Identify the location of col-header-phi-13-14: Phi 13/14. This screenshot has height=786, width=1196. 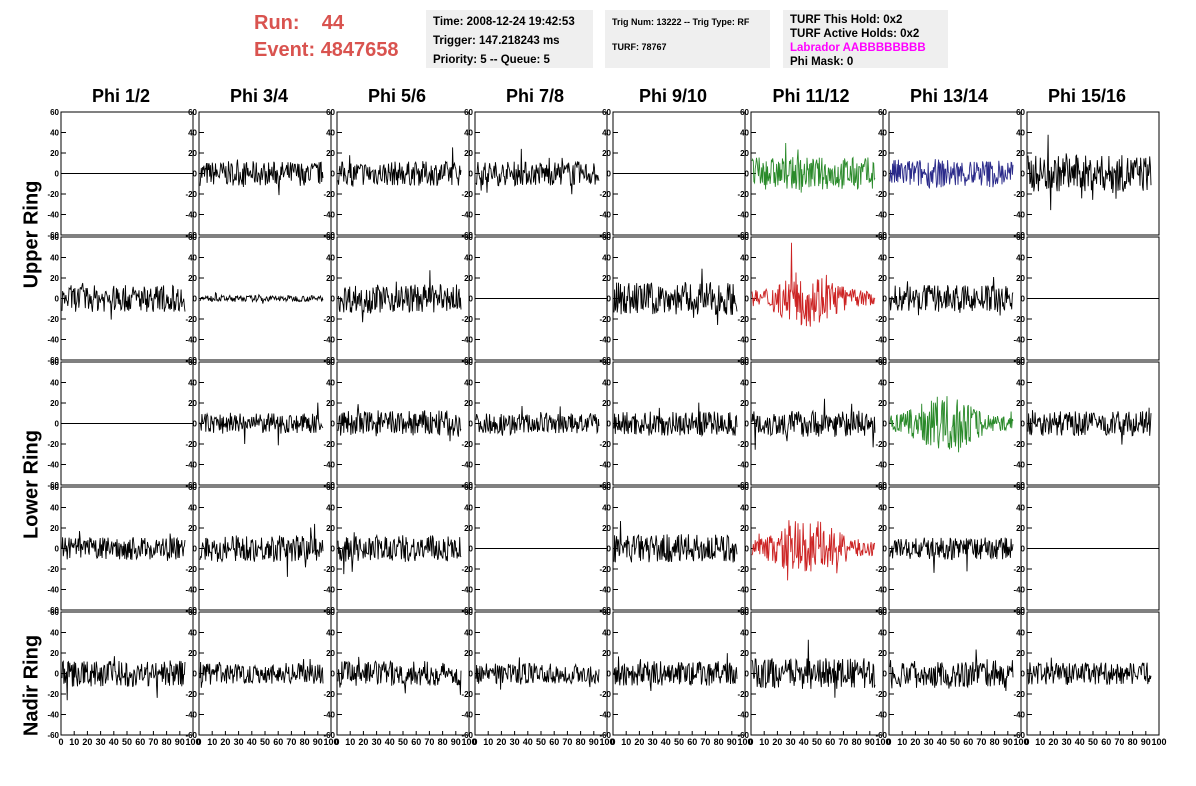
(949, 96).